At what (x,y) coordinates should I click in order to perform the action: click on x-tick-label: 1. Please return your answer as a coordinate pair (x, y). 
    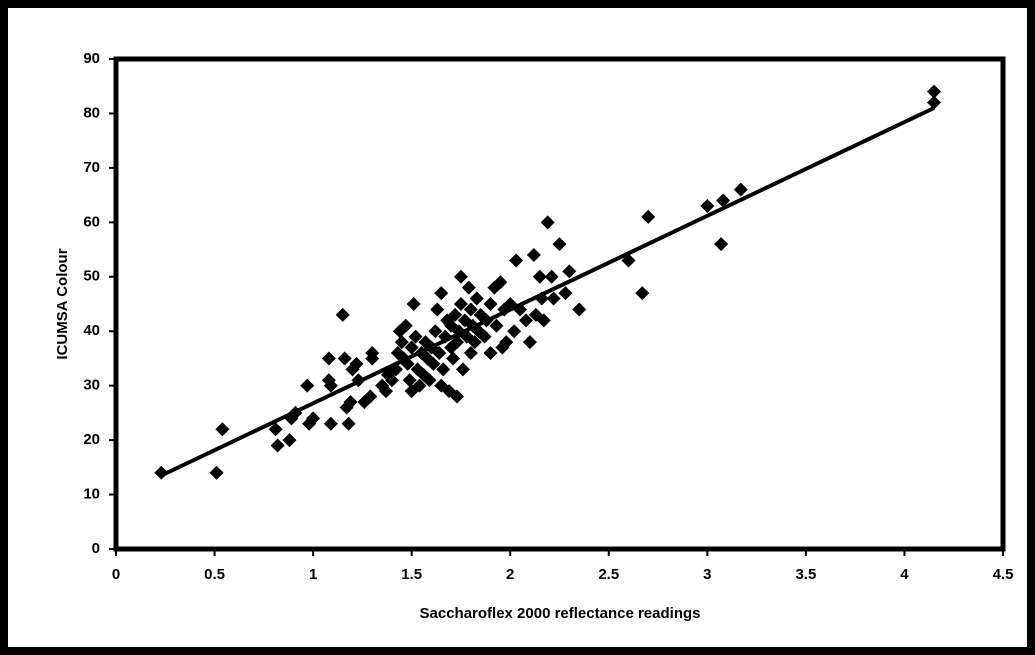
    Looking at the image, I should click on (313, 574).